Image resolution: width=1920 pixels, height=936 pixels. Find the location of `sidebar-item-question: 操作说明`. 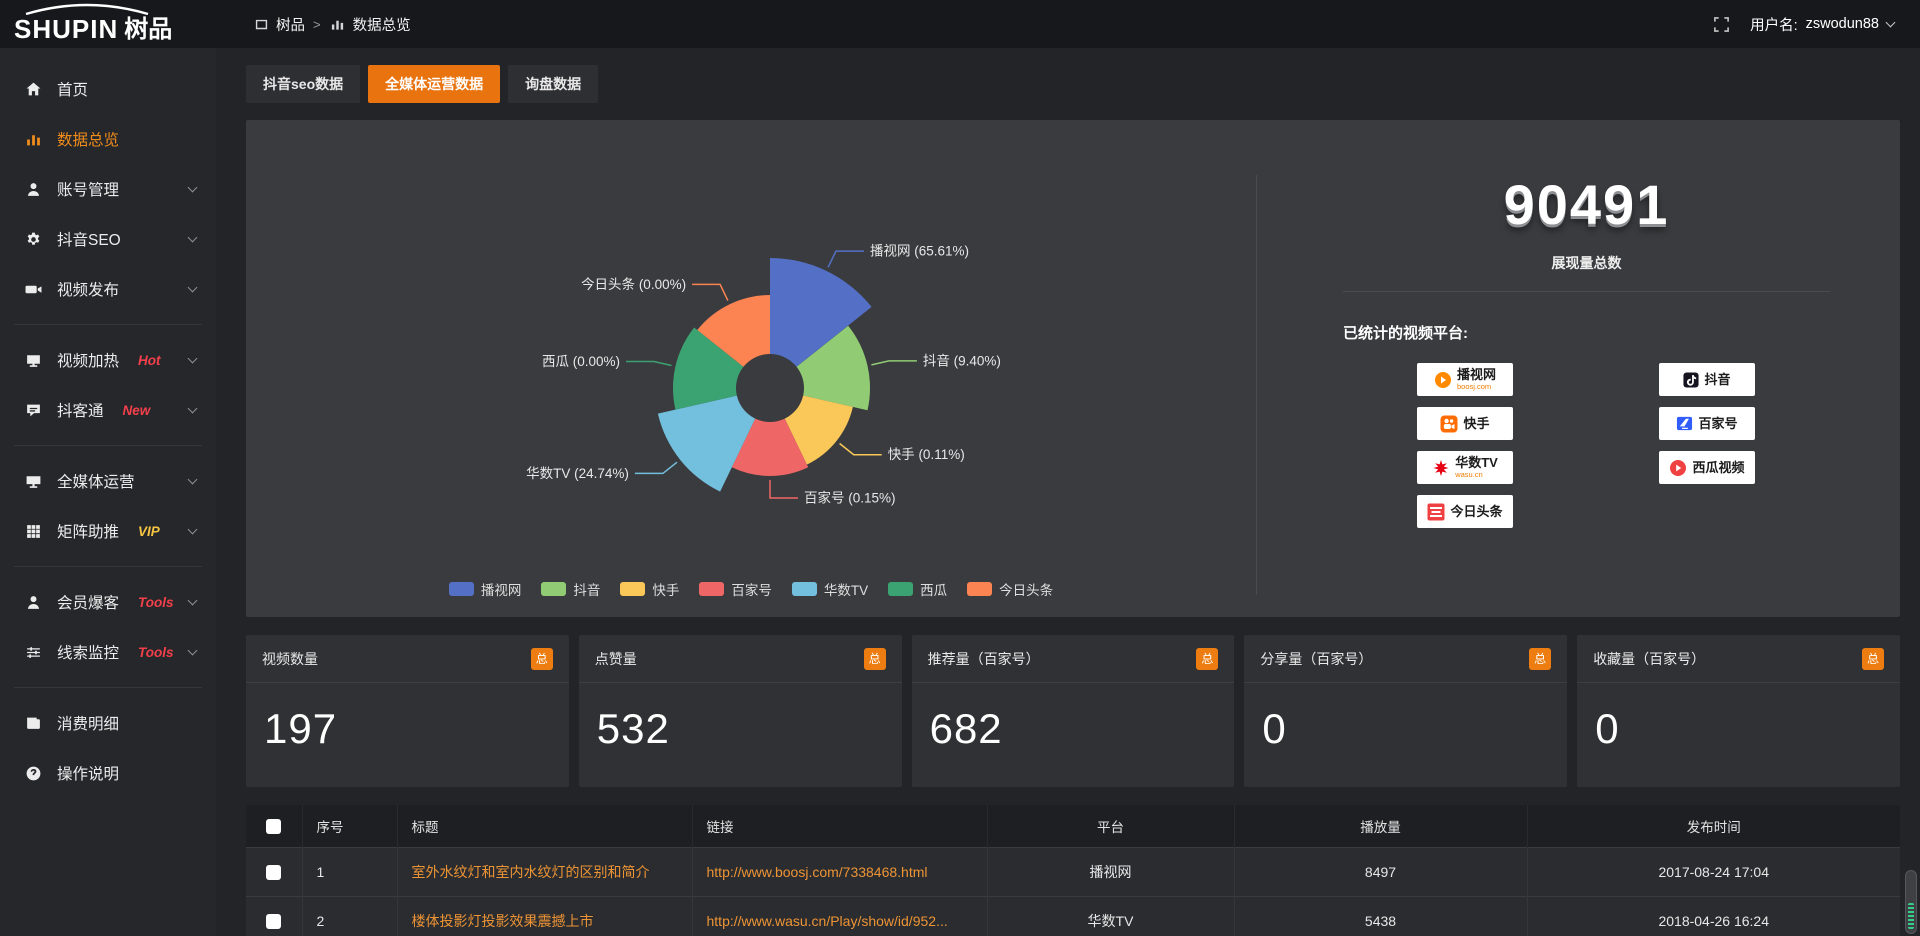

sidebar-item-question: 操作说明 is located at coordinates (108, 773).